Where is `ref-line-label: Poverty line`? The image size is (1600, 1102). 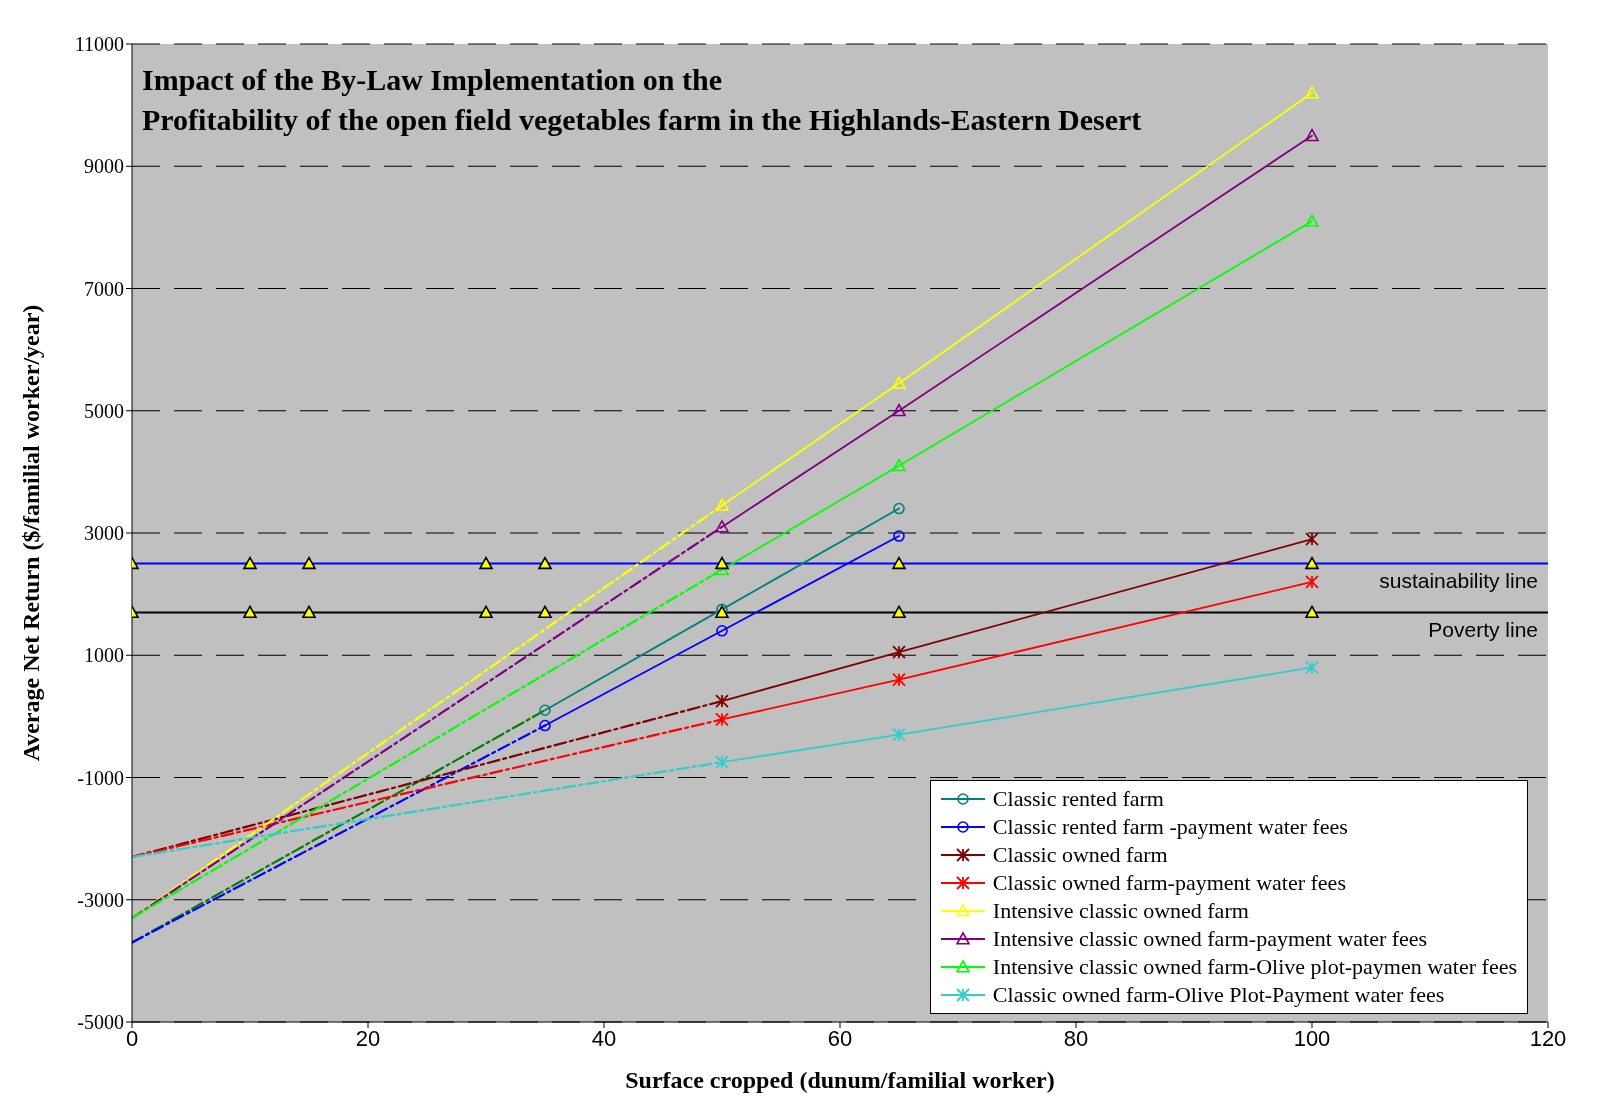
ref-line-label: Poverty line is located at coordinates (1483, 630).